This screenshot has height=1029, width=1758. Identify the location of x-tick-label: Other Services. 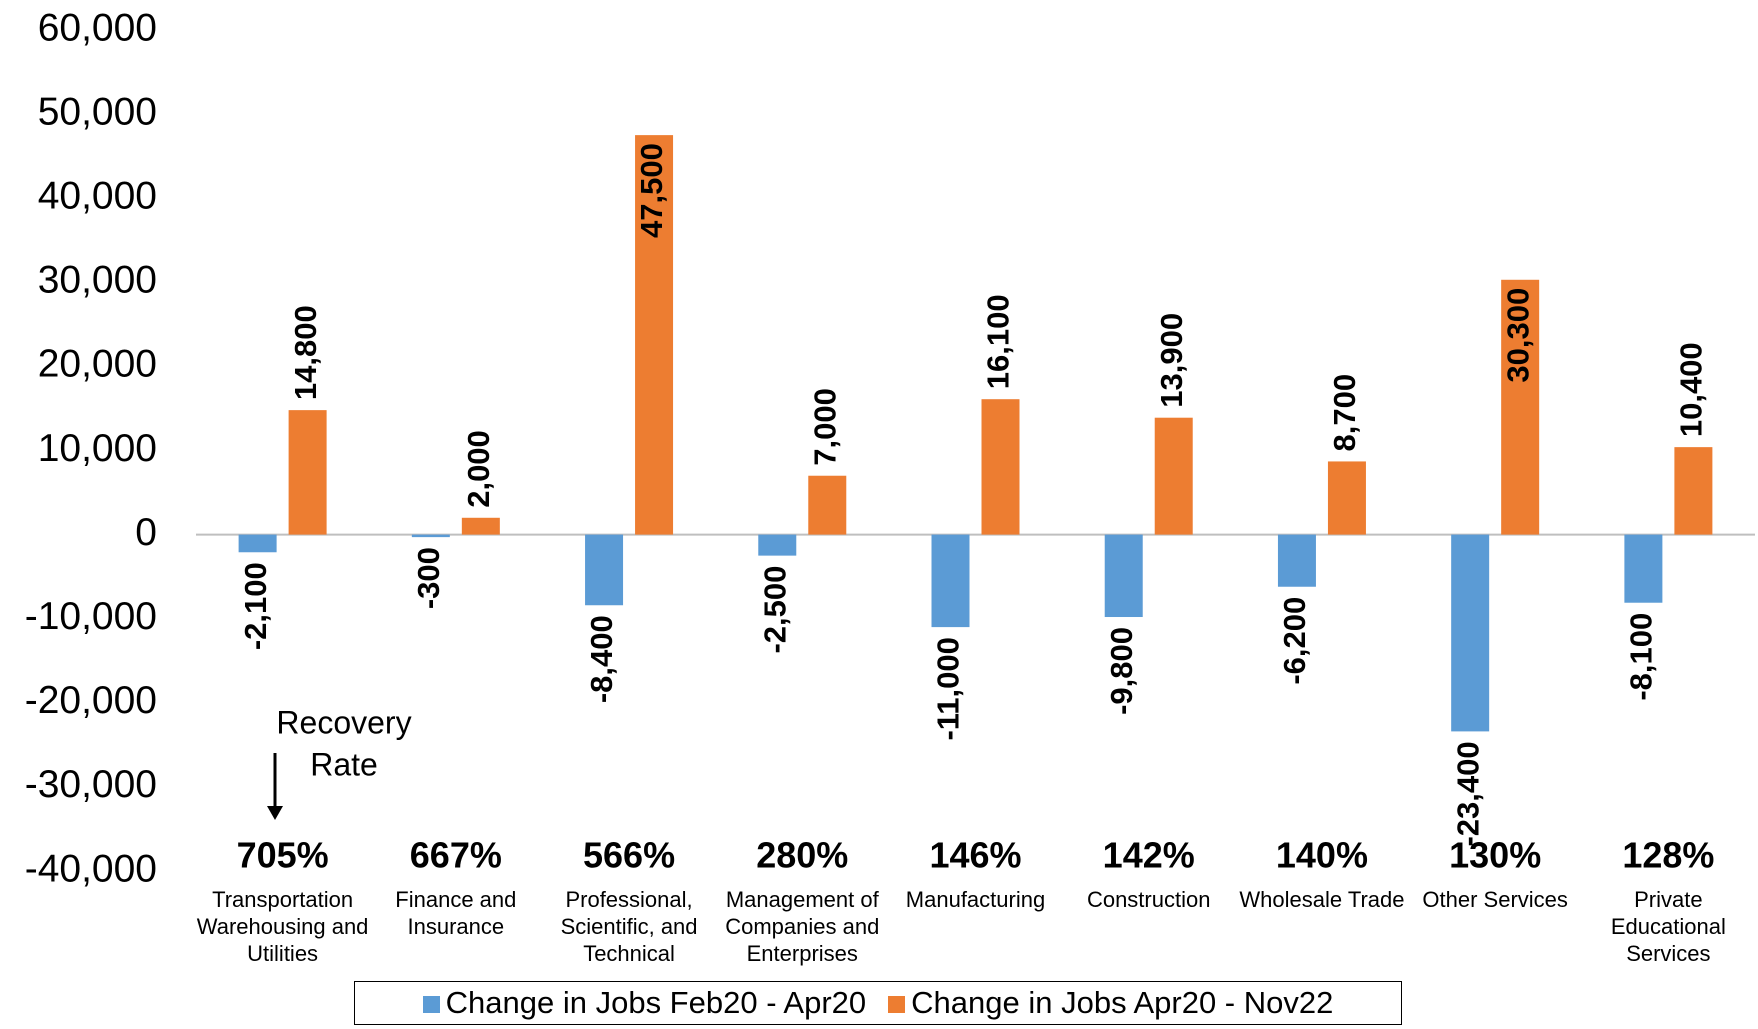
(1495, 899).